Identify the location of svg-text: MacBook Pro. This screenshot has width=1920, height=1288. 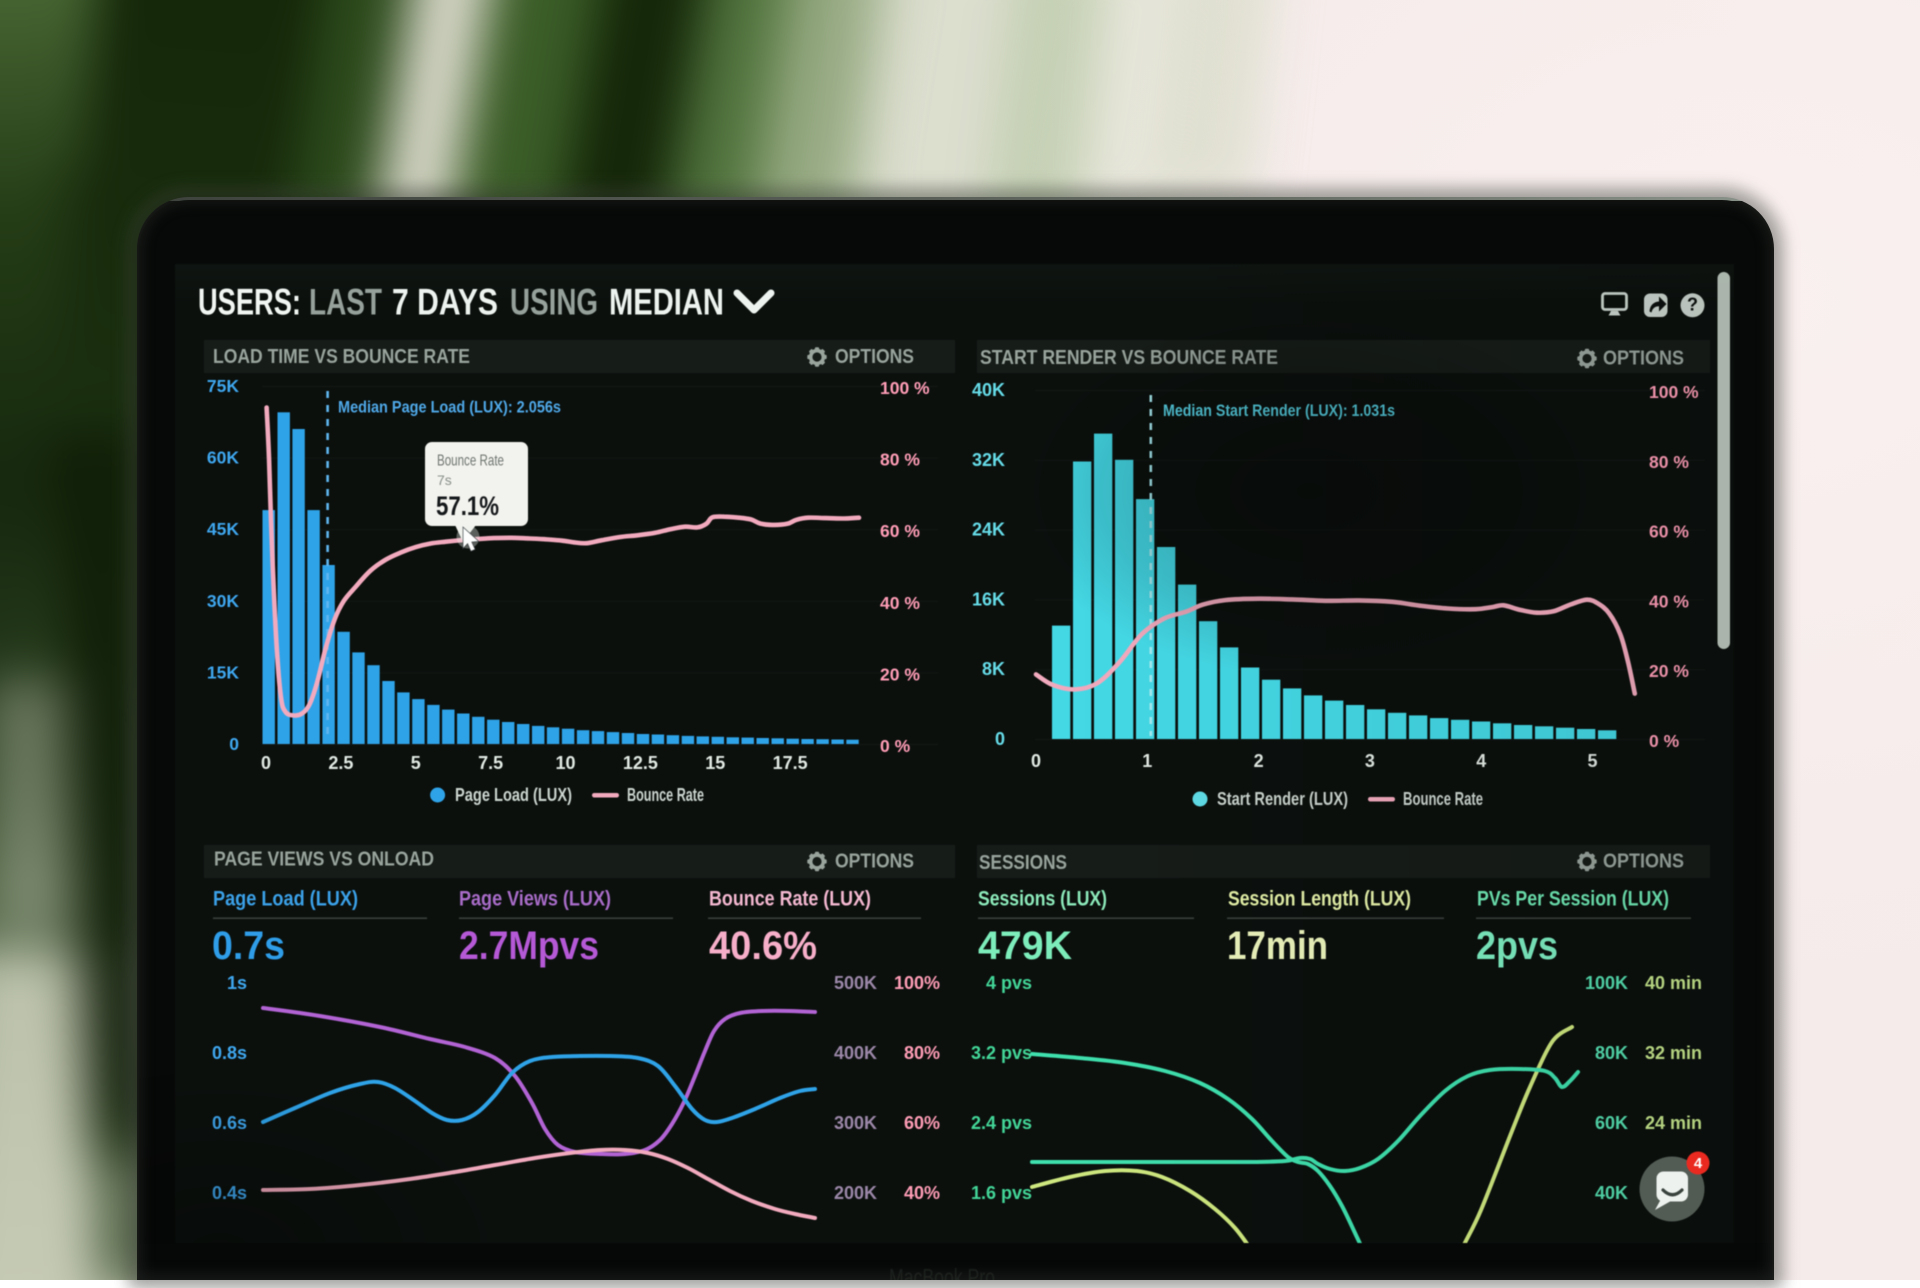
(942, 1272).